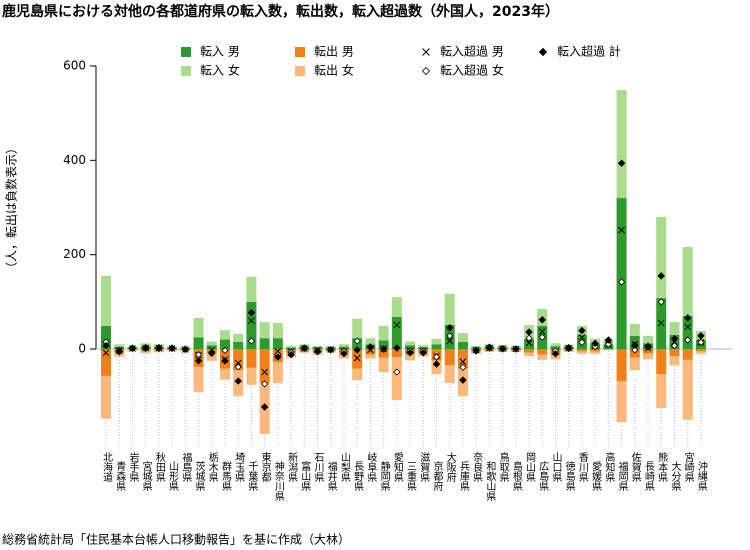  What do you see at coordinates (411, 476) in the screenshot?
I see `x-tick-label: 三重県` at bounding box center [411, 476].